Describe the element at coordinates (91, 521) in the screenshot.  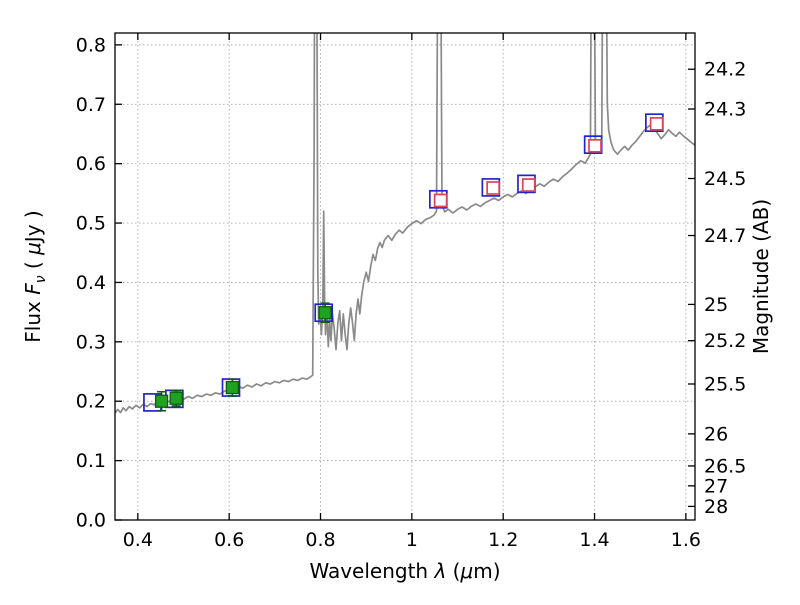
I see `y-tick-label: 0.0` at that location.